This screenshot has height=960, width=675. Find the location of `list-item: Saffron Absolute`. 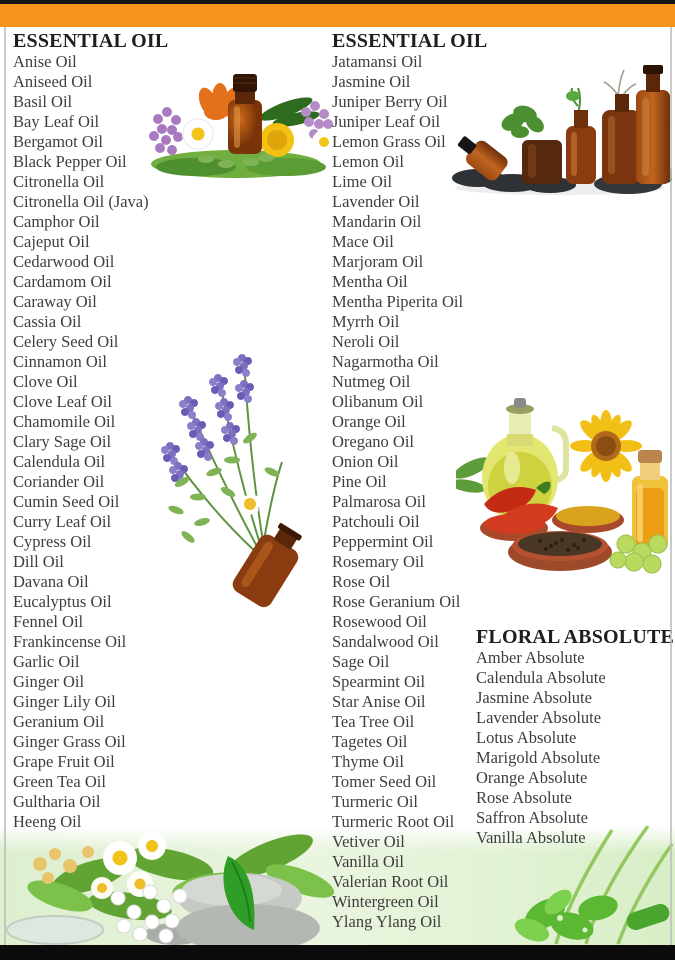

list-item: Saffron Absolute is located at coordinates (532, 817).